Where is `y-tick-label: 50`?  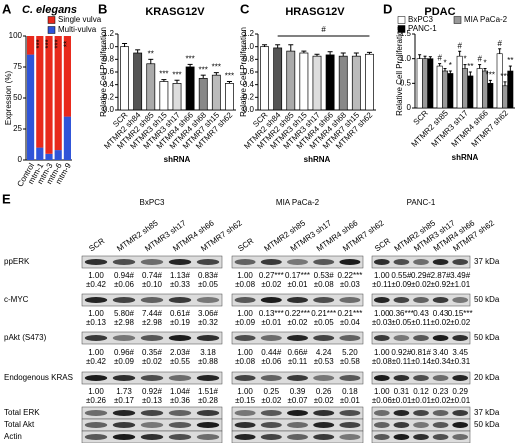
y-tick-label: 50 is located at coordinates (17, 97).